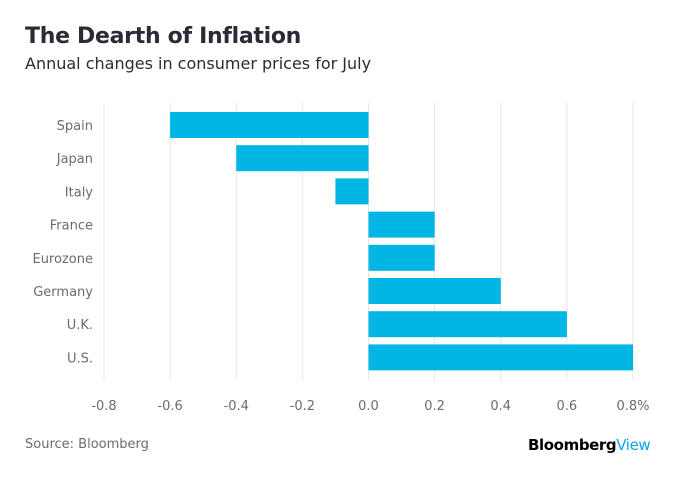 Image resolution: width=683 pixels, height=481 pixels. I want to click on category-label: U.S., so click(80, 358).